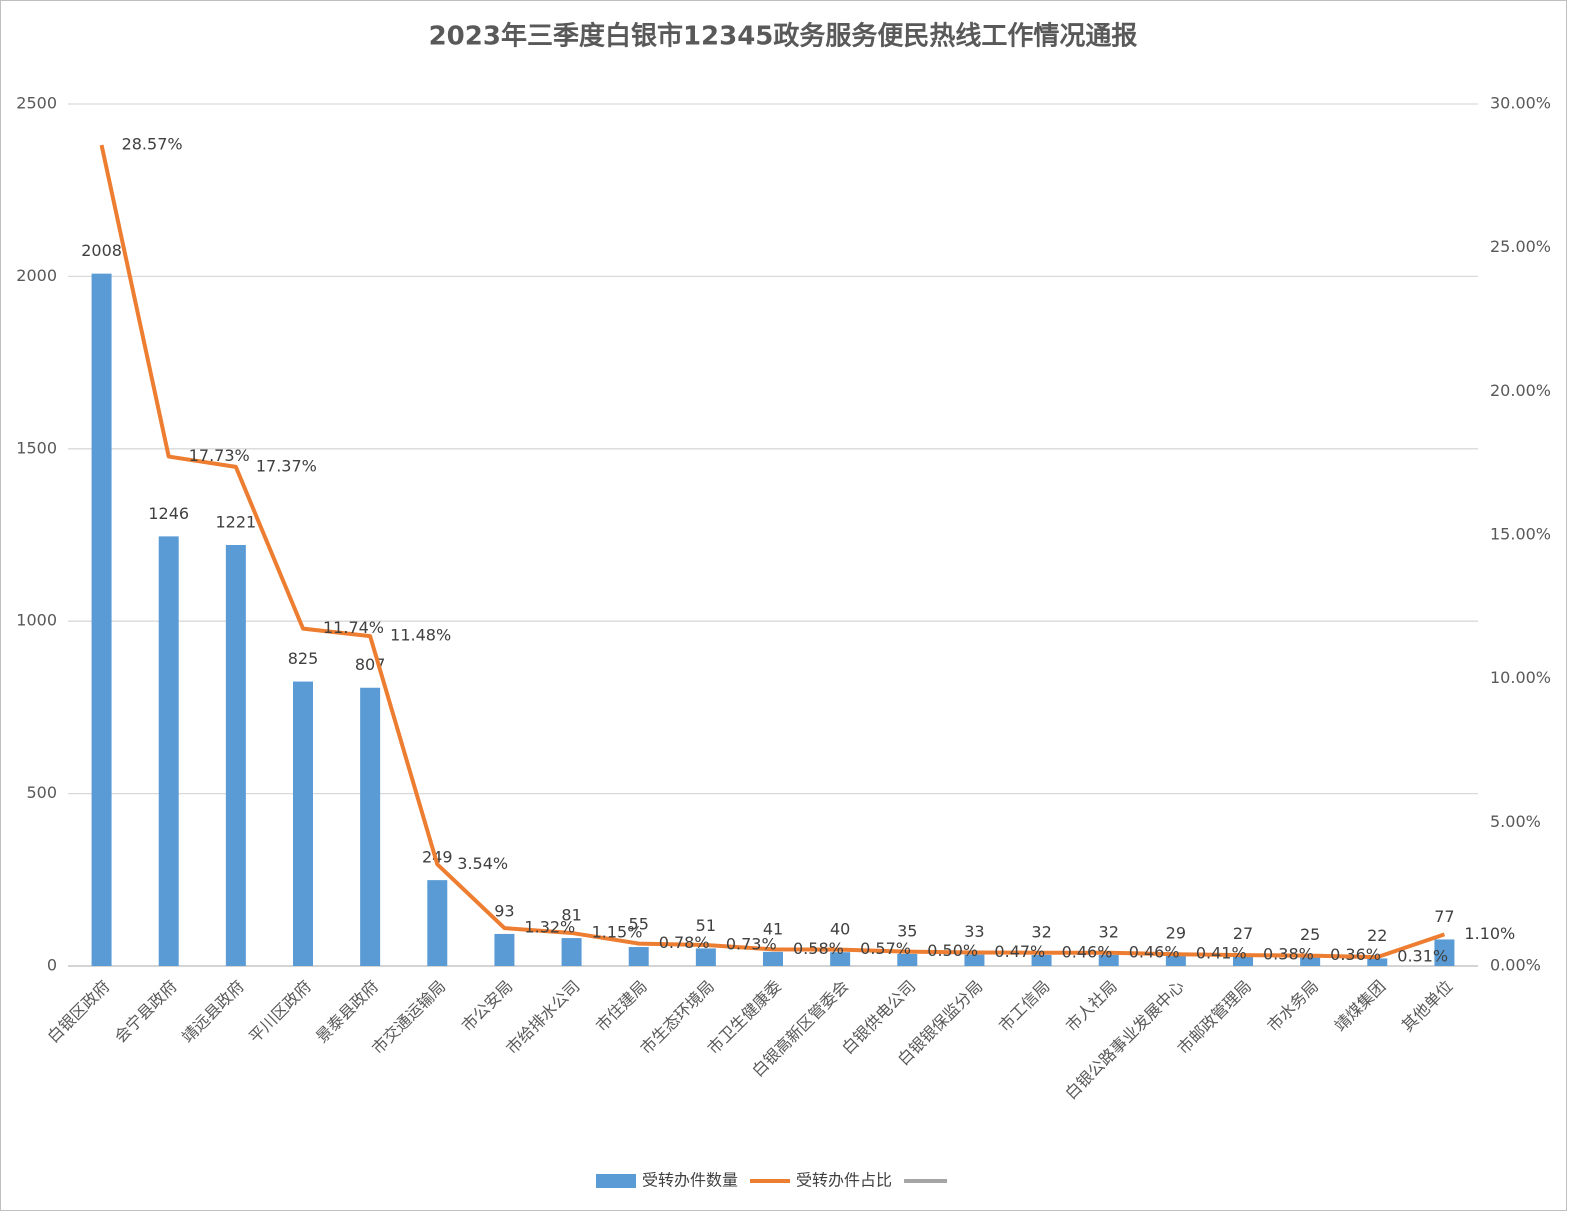 This screenshot has width=1574, height=1217. What do you see at coordinates (684, 942) in the screenshot?
I see `line-value-label: 0.78%` at bounding box center [684, 942].